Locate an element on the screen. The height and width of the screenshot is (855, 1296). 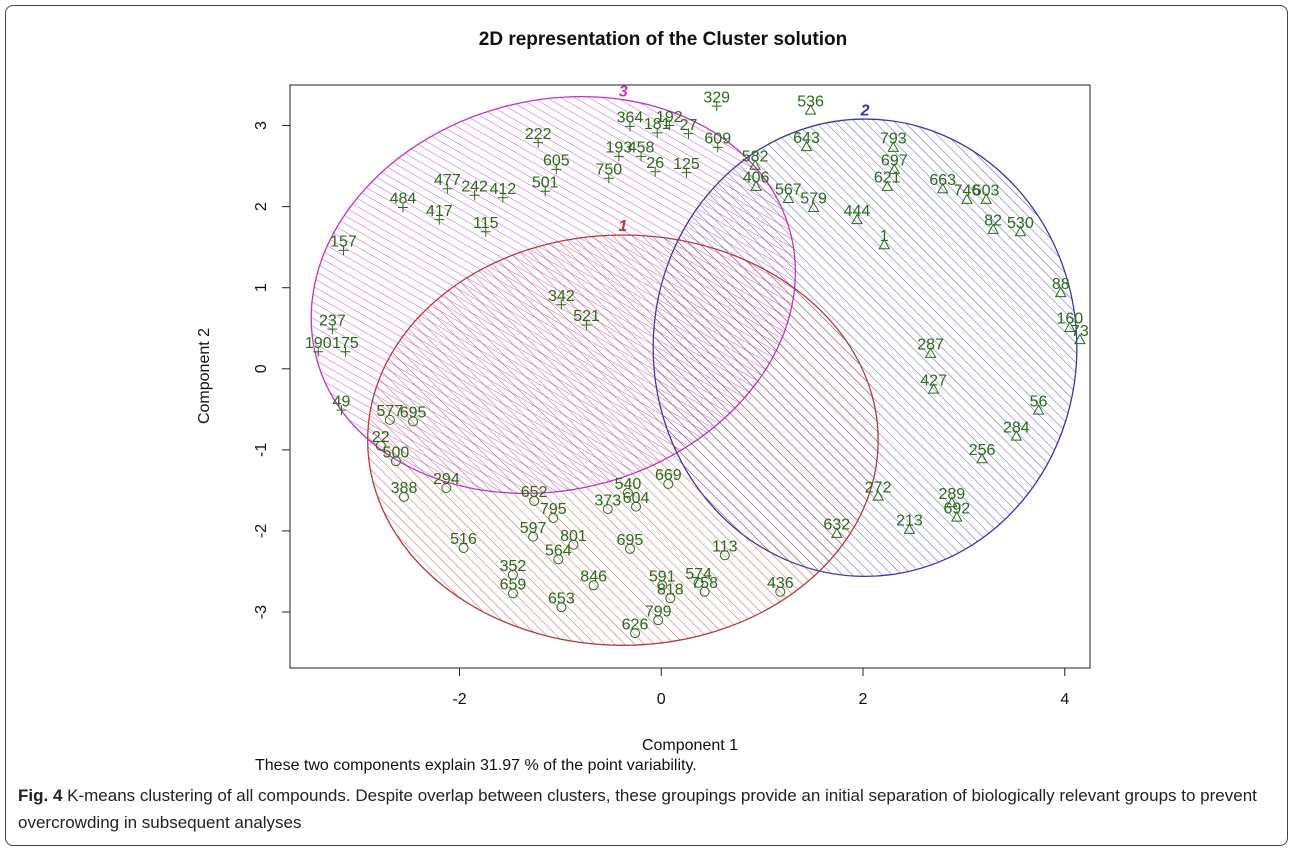
x-tick-label: 4 is located at coordinates (1064, 699).